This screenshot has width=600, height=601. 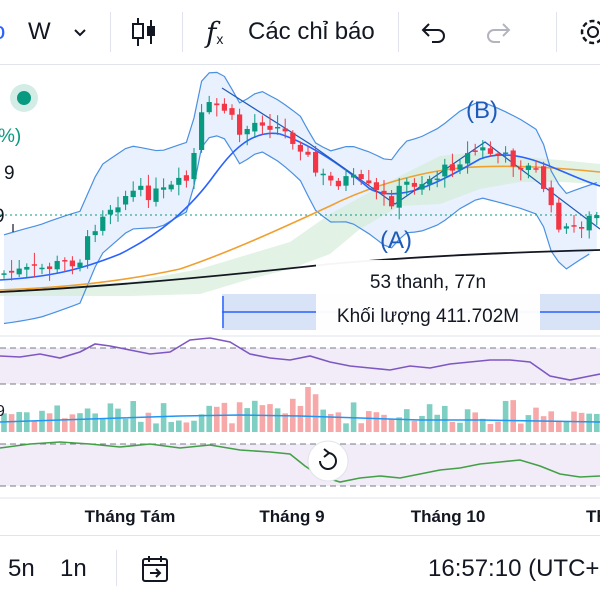 I want to click on status-dot-icon, so click(x=24, y=98).